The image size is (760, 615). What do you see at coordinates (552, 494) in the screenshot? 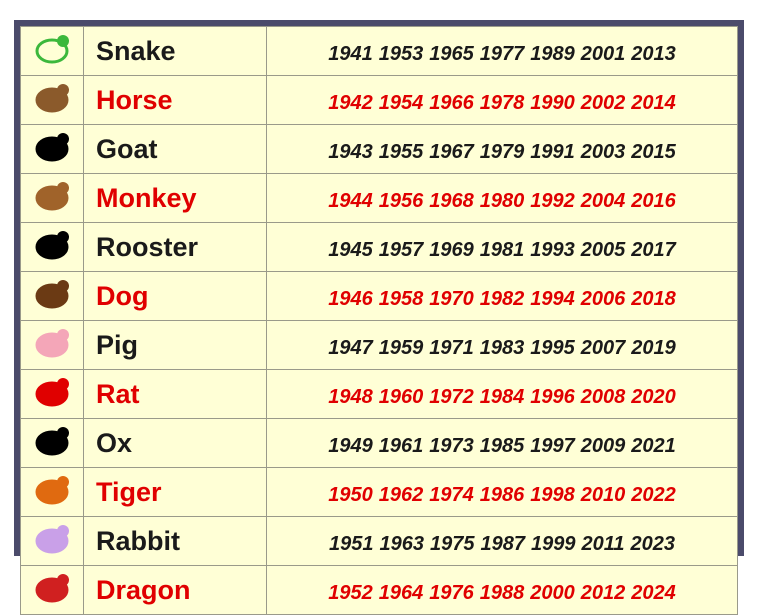
I see `year: 1998` at bounding box center [552, 494].